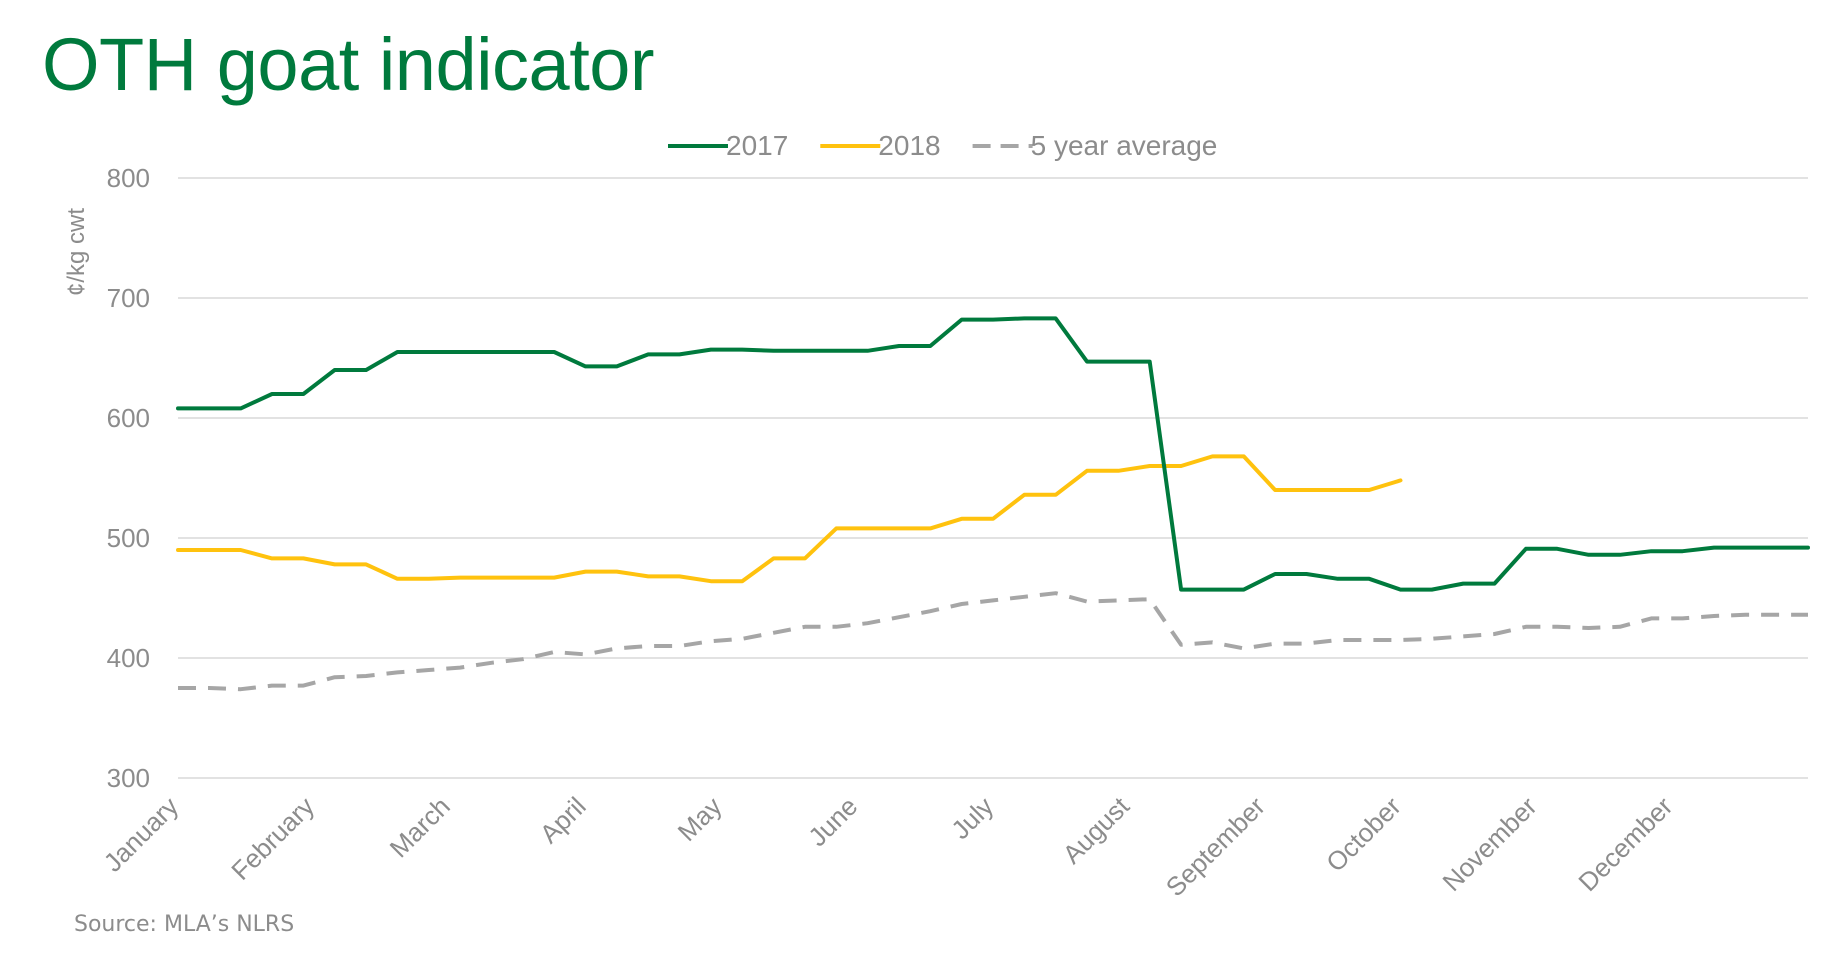  What do you see at coordinates (1124, 145) in the screenshot?
I see `legend-5-year-average-label: 5 year average` at bounding box center [1124, 145].